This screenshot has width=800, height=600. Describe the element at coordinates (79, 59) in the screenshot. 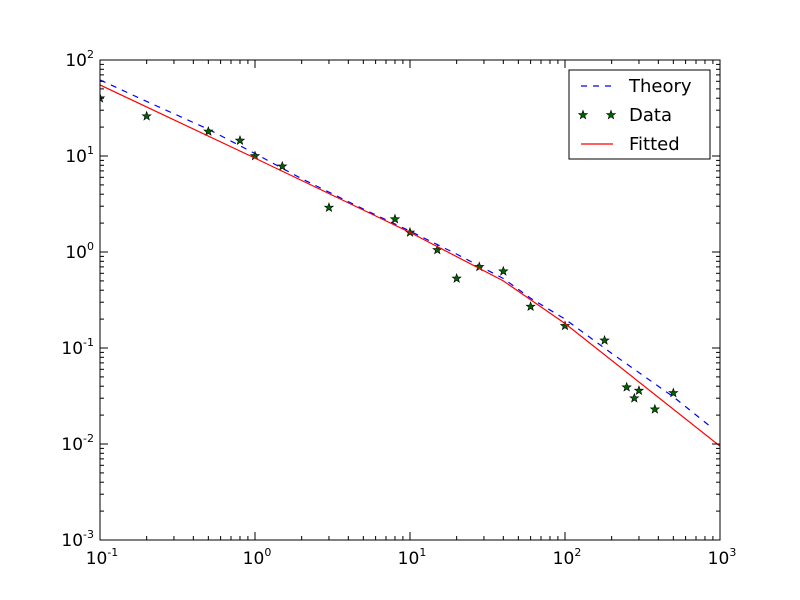

I see `y-tick-label: 10²` at that location.